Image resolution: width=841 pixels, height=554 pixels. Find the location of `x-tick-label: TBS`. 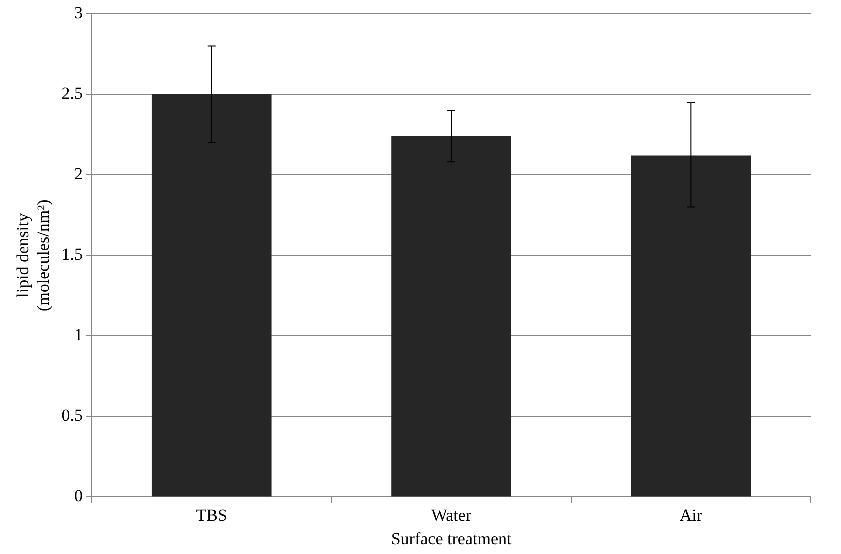

x-tick-label: TBS is located at coordinates (212, 515).